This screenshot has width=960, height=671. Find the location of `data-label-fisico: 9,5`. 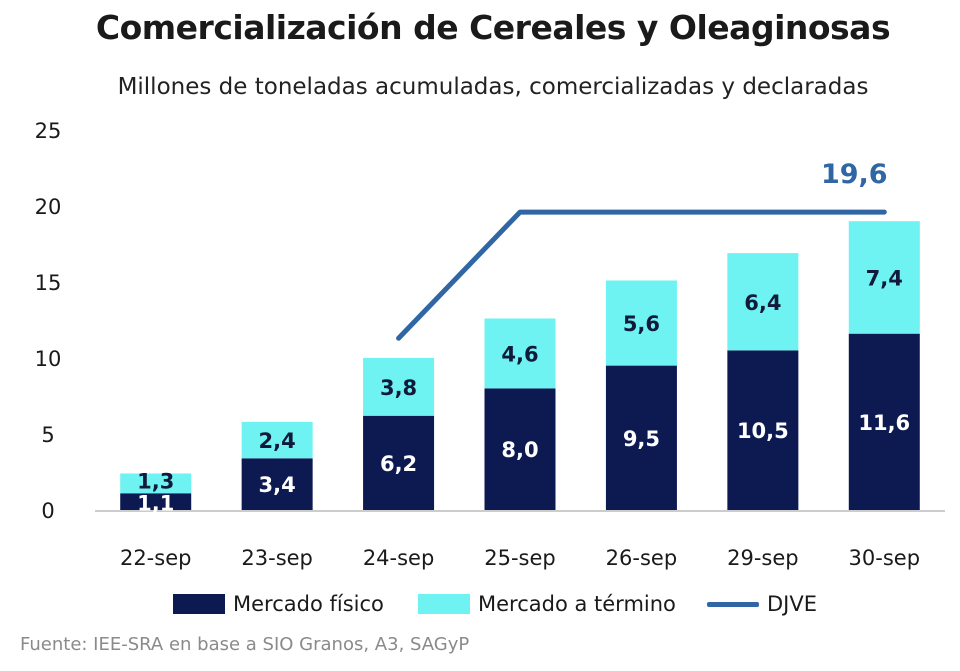

data-label-fisico: 9,5 is located at coordinates (641, 439).